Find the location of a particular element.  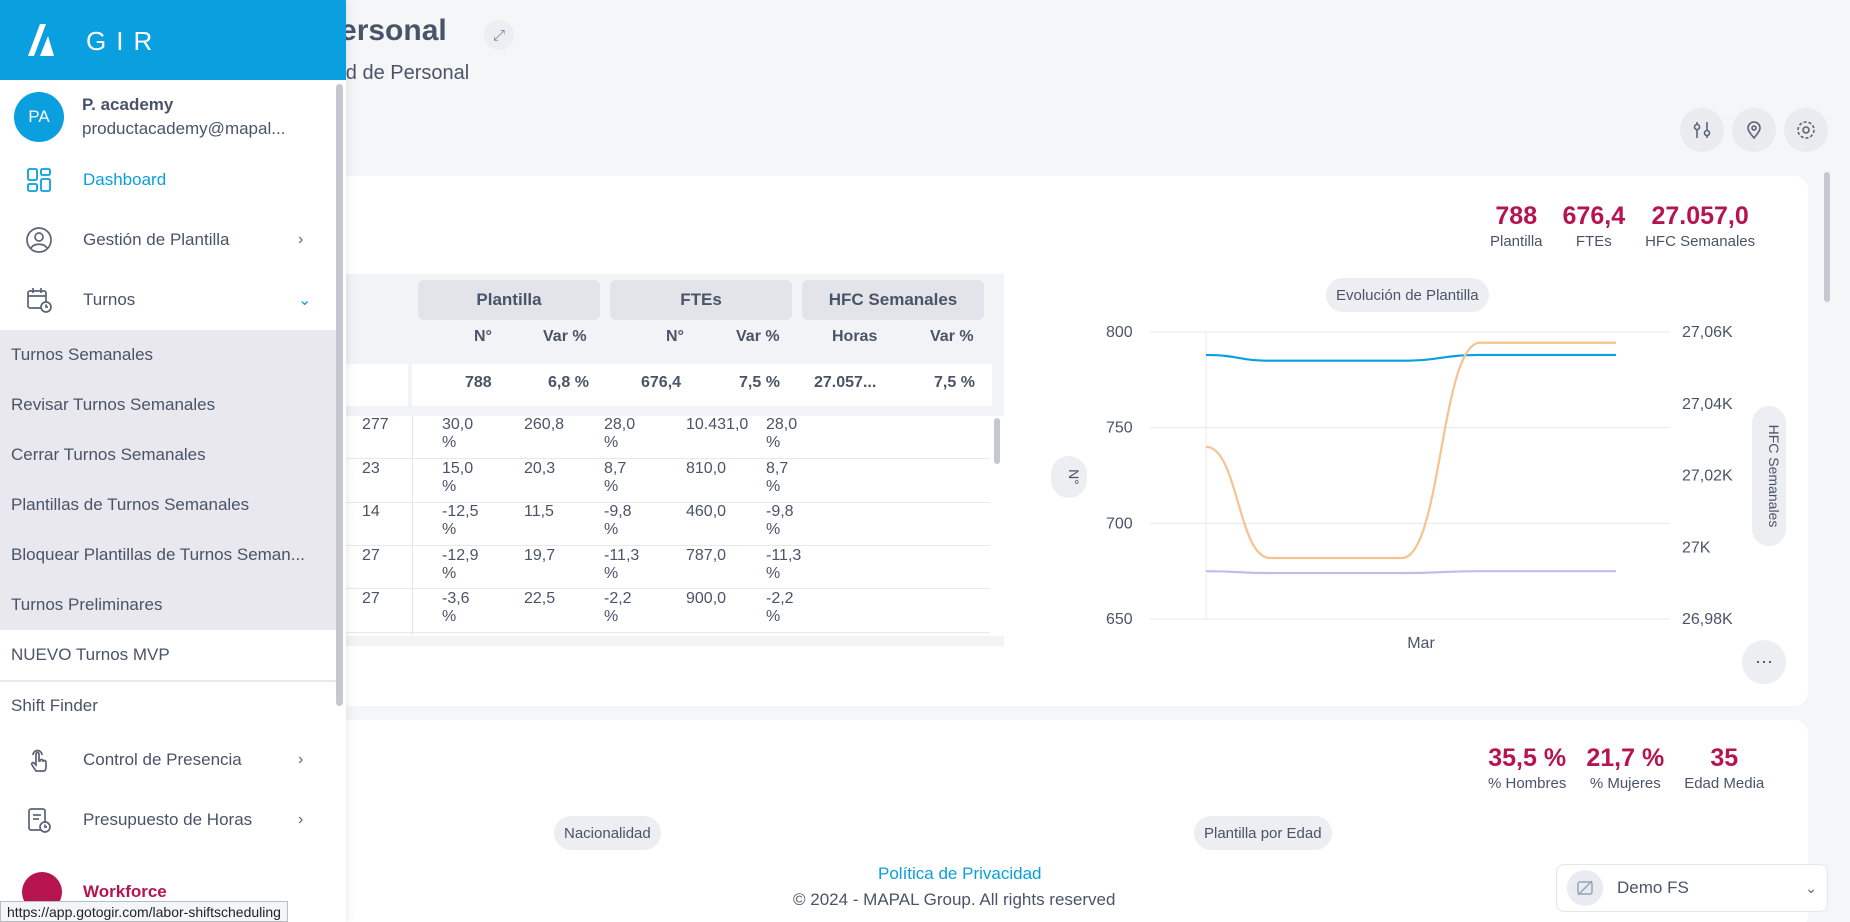

location-pin-icon is located at coordinates (1754, 130).